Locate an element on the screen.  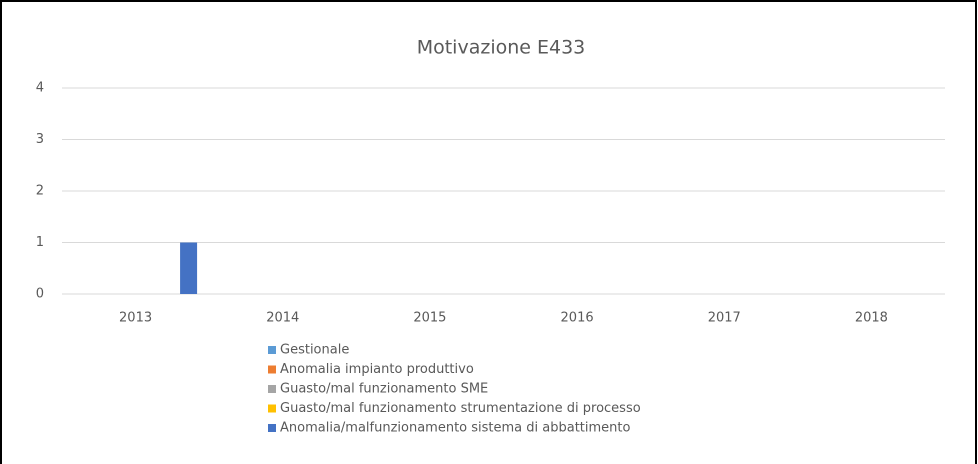
y-tick-label: 3 is located at coordinates (40, 139).